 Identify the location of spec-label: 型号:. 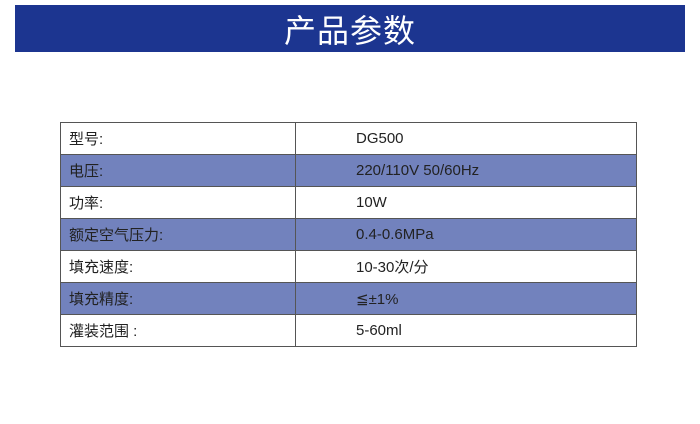
(178, 138).